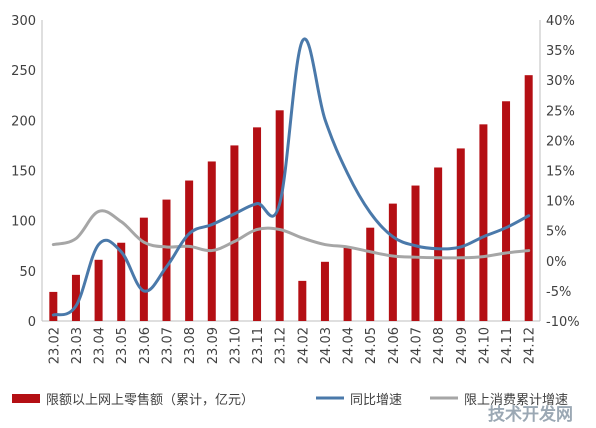 The height and width of the screenshot is (428, 596). I want to click on right-tick-label: 30%, so click(560, 81).